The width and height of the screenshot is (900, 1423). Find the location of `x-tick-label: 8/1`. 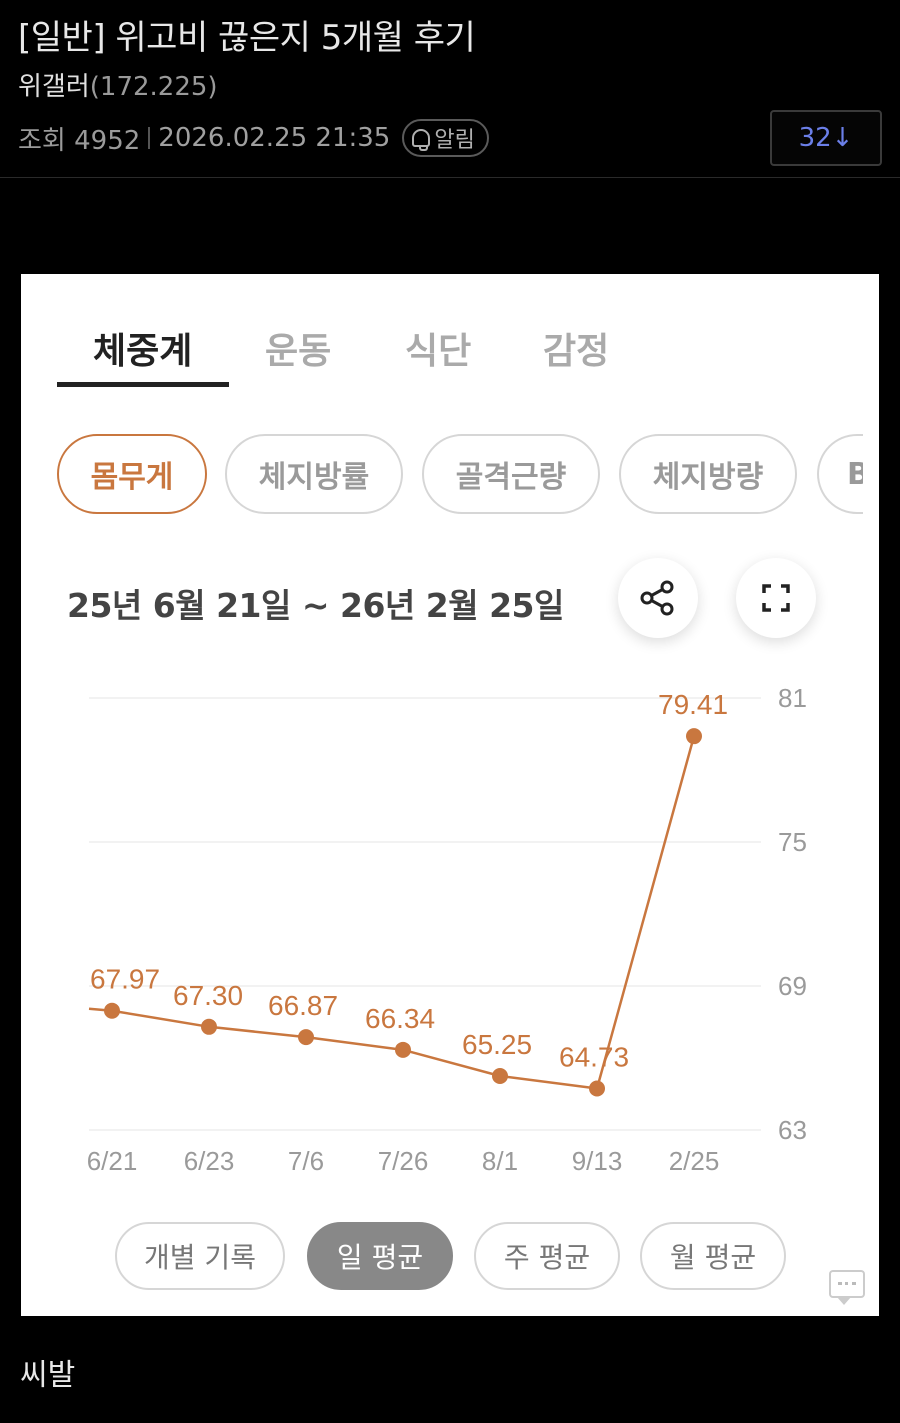

x-tick-label: 8/1 is located at coordinates (500, 1161).